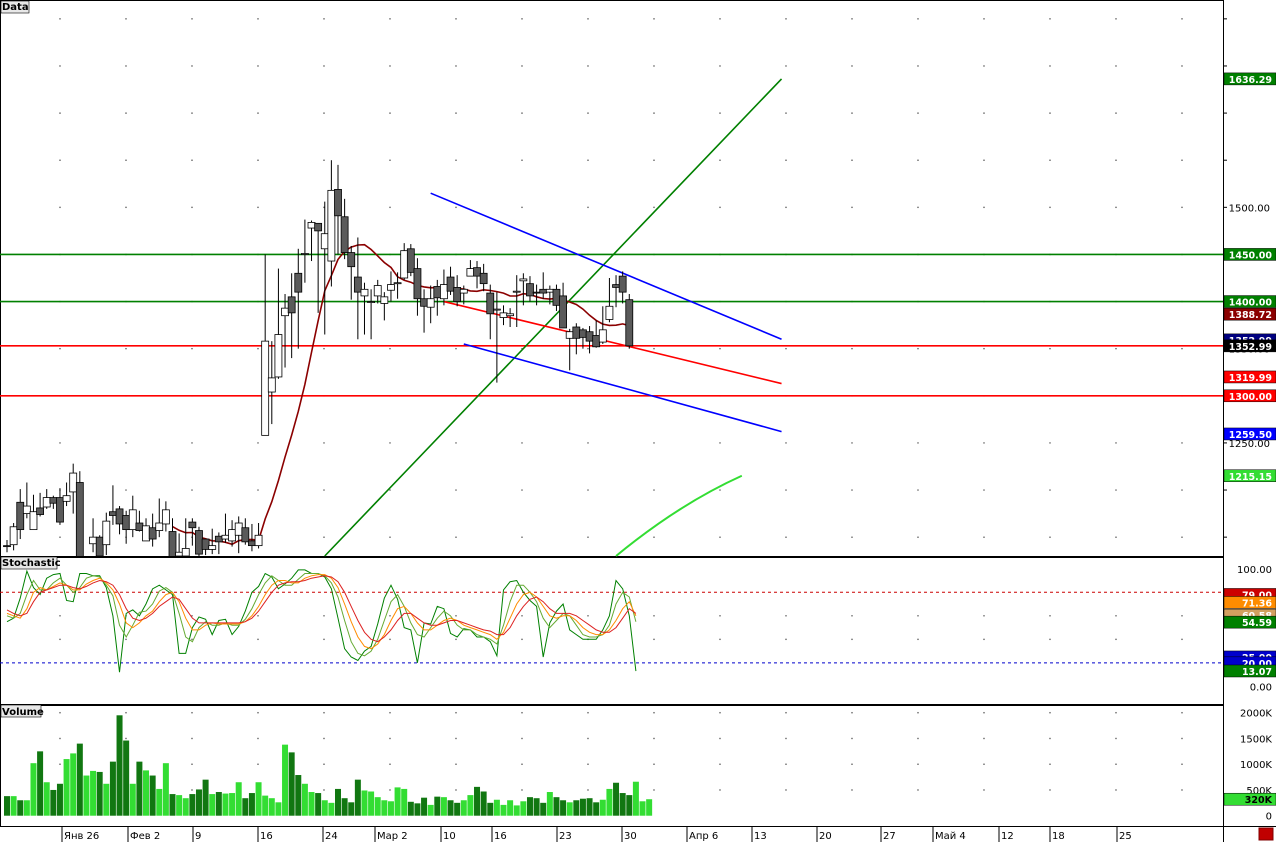  What do you see at coordinates (392, 836) in the screenshot?
I see `date-label: Мар 2` at bounding box center [392, 836].